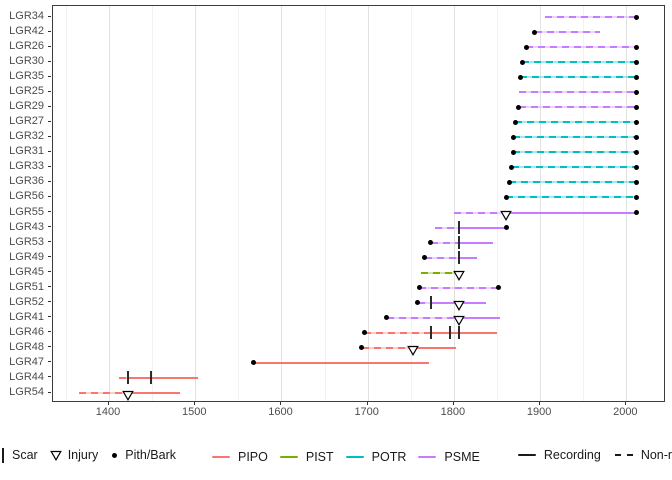  What do you see at coordinates (319, 456) in the screenshot?
I see `legend-label-species: PIST` at bounding box center [319, 456].